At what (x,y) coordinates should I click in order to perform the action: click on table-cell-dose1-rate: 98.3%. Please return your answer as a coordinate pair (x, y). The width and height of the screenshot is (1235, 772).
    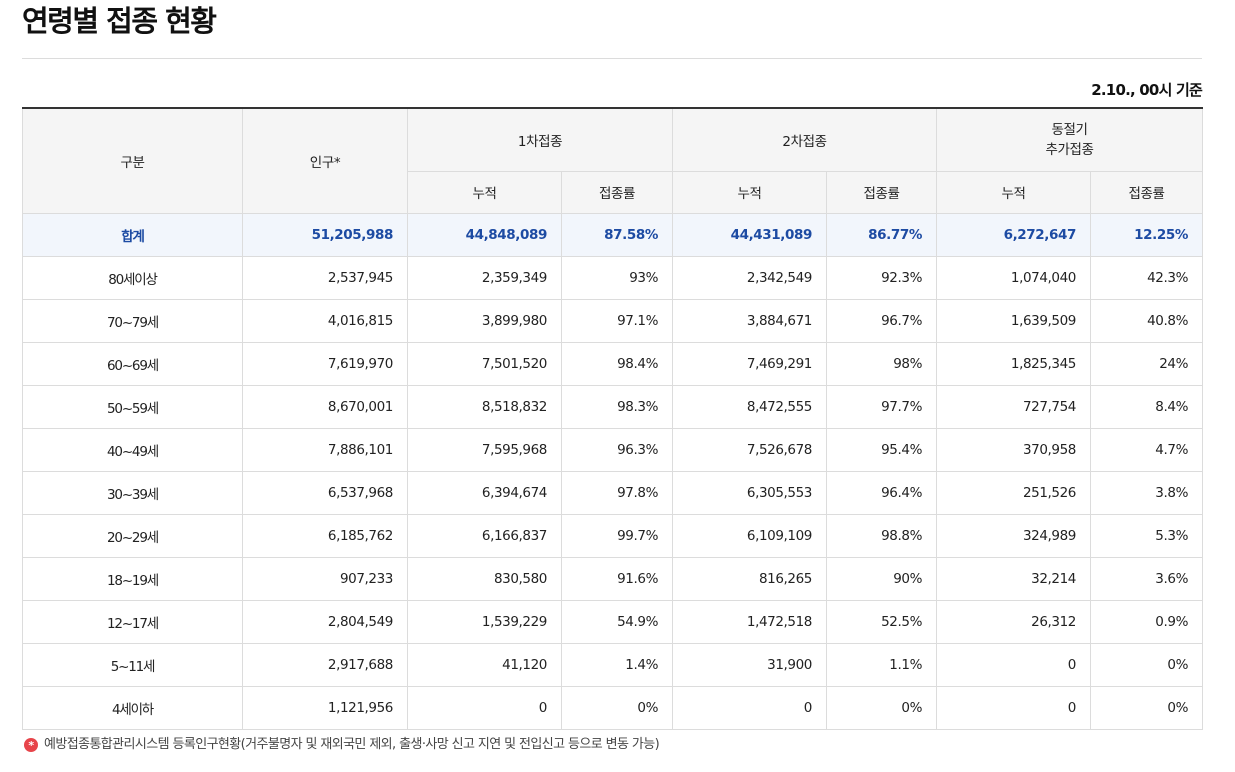
    Looking at the image, I should click on (617, 406).